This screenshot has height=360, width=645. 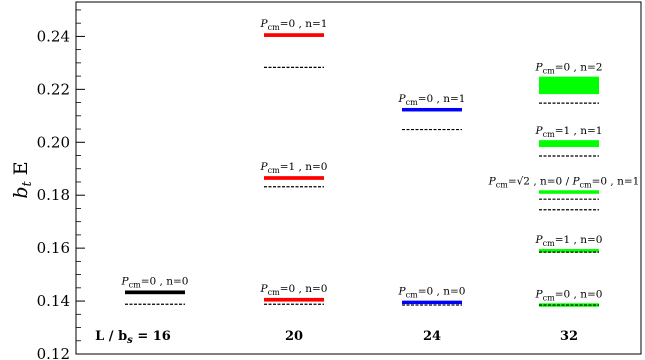 I want to click on group-labels: L / bs = 16 20 24 32, so click(x=336, y=337).